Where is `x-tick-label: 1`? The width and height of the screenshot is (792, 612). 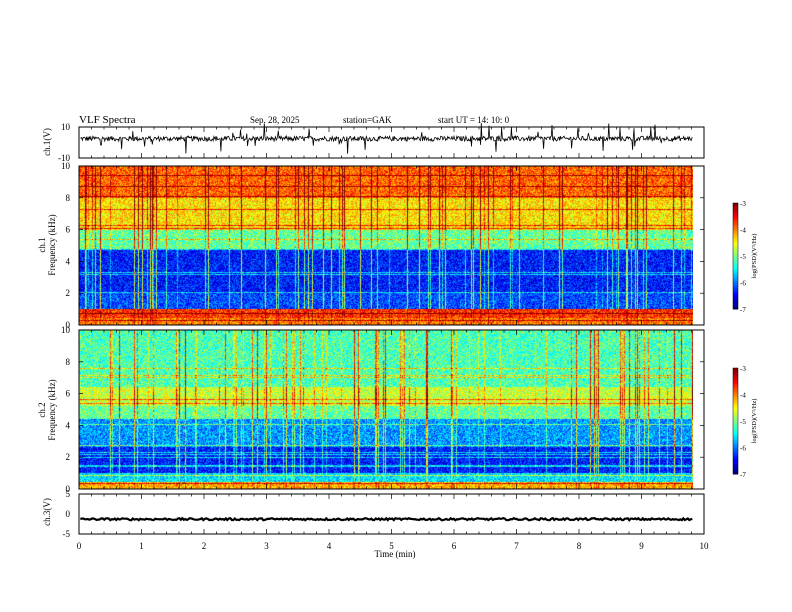
x-tick-label: 1 is located at coordinates (141, 546).